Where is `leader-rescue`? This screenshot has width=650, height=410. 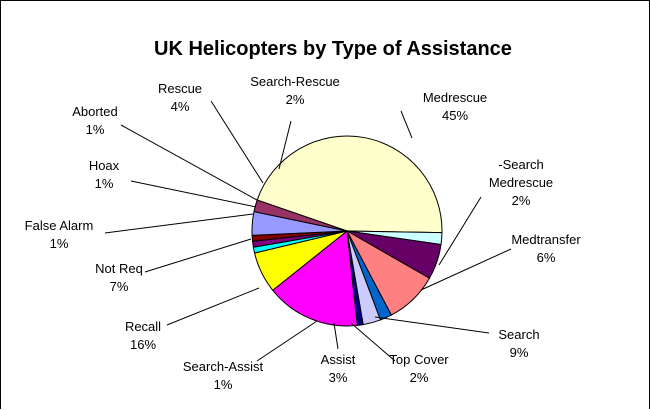
leader-rescue is located at coordinates (237, 142).